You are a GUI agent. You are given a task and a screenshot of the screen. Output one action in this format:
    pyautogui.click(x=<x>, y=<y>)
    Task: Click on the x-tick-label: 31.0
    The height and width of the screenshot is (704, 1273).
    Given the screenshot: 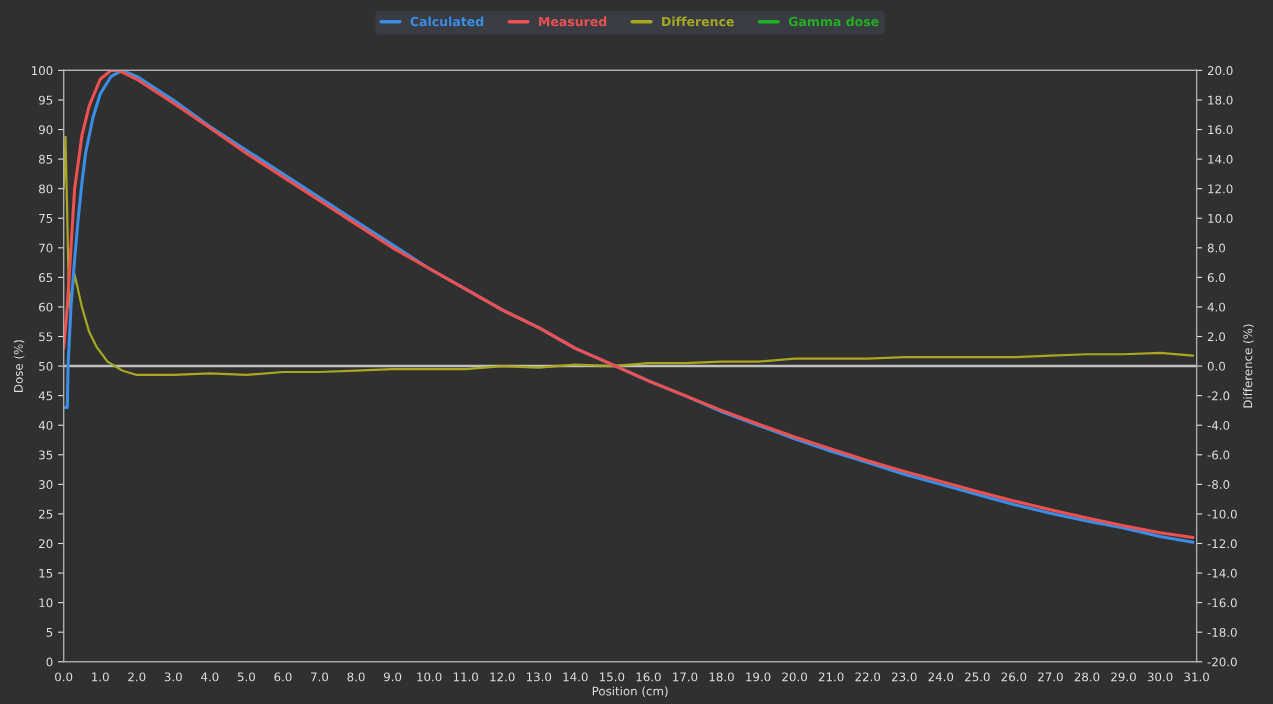 What is the action you would take?
    pyautogui.click(x=1196, y=677)
    